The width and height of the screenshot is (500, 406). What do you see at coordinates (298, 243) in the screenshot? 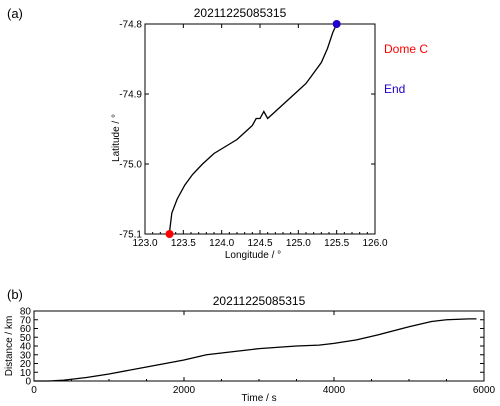
I see `x-tick-label: 125.0` at bounding box center [298, 243].